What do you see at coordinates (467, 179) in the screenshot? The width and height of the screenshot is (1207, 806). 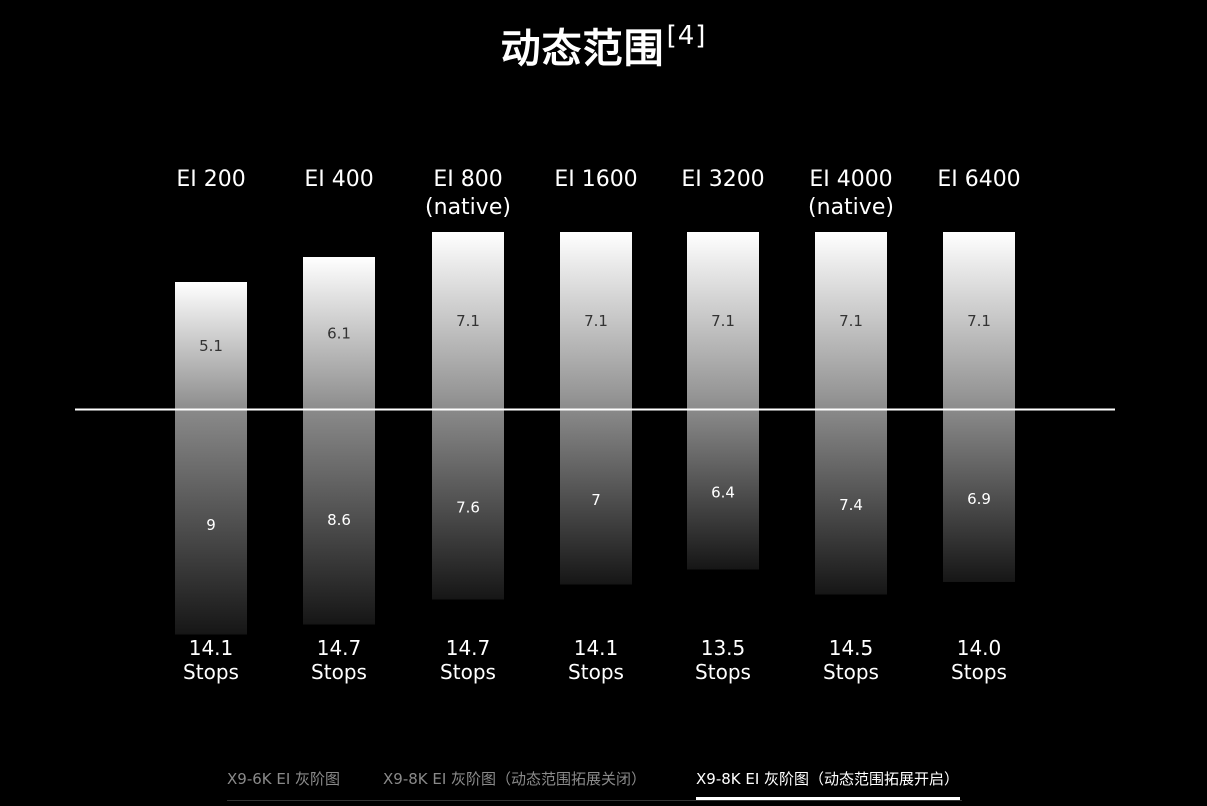 I see `category-label: EI 800` at bounding box center [467, 179].